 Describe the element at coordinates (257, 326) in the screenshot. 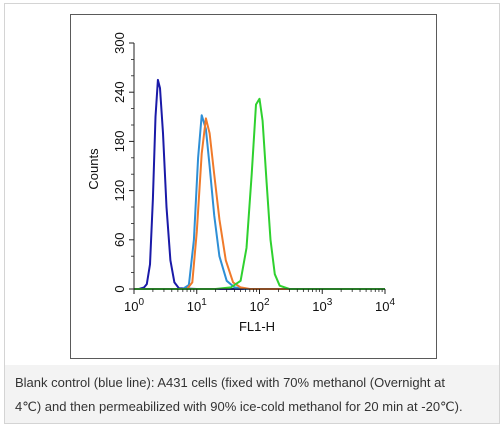

I see `x-axis-label: FL1-H` at that location.